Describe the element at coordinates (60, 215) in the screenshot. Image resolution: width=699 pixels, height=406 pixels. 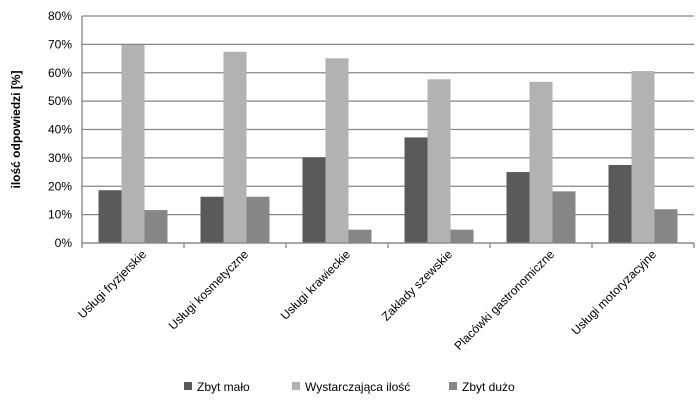
I see `y-tick-label: 10%` at that location.